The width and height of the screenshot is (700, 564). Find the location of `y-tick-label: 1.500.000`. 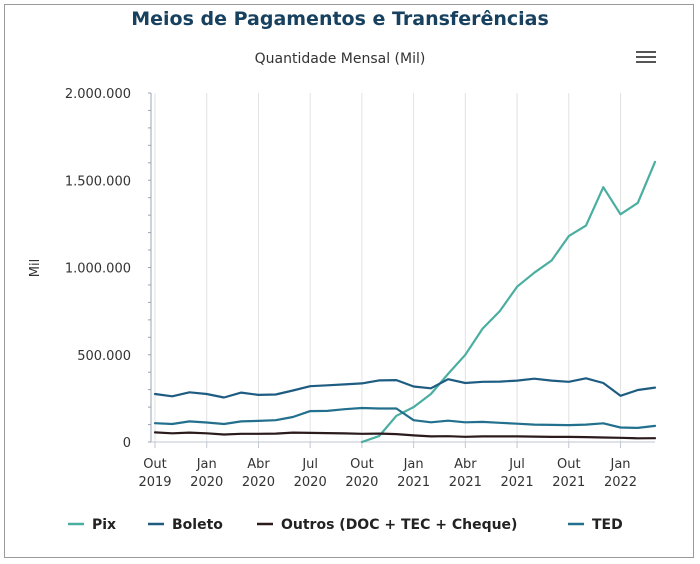

y-tick-label: 1.500.000 is located at coordinates (98, 181).